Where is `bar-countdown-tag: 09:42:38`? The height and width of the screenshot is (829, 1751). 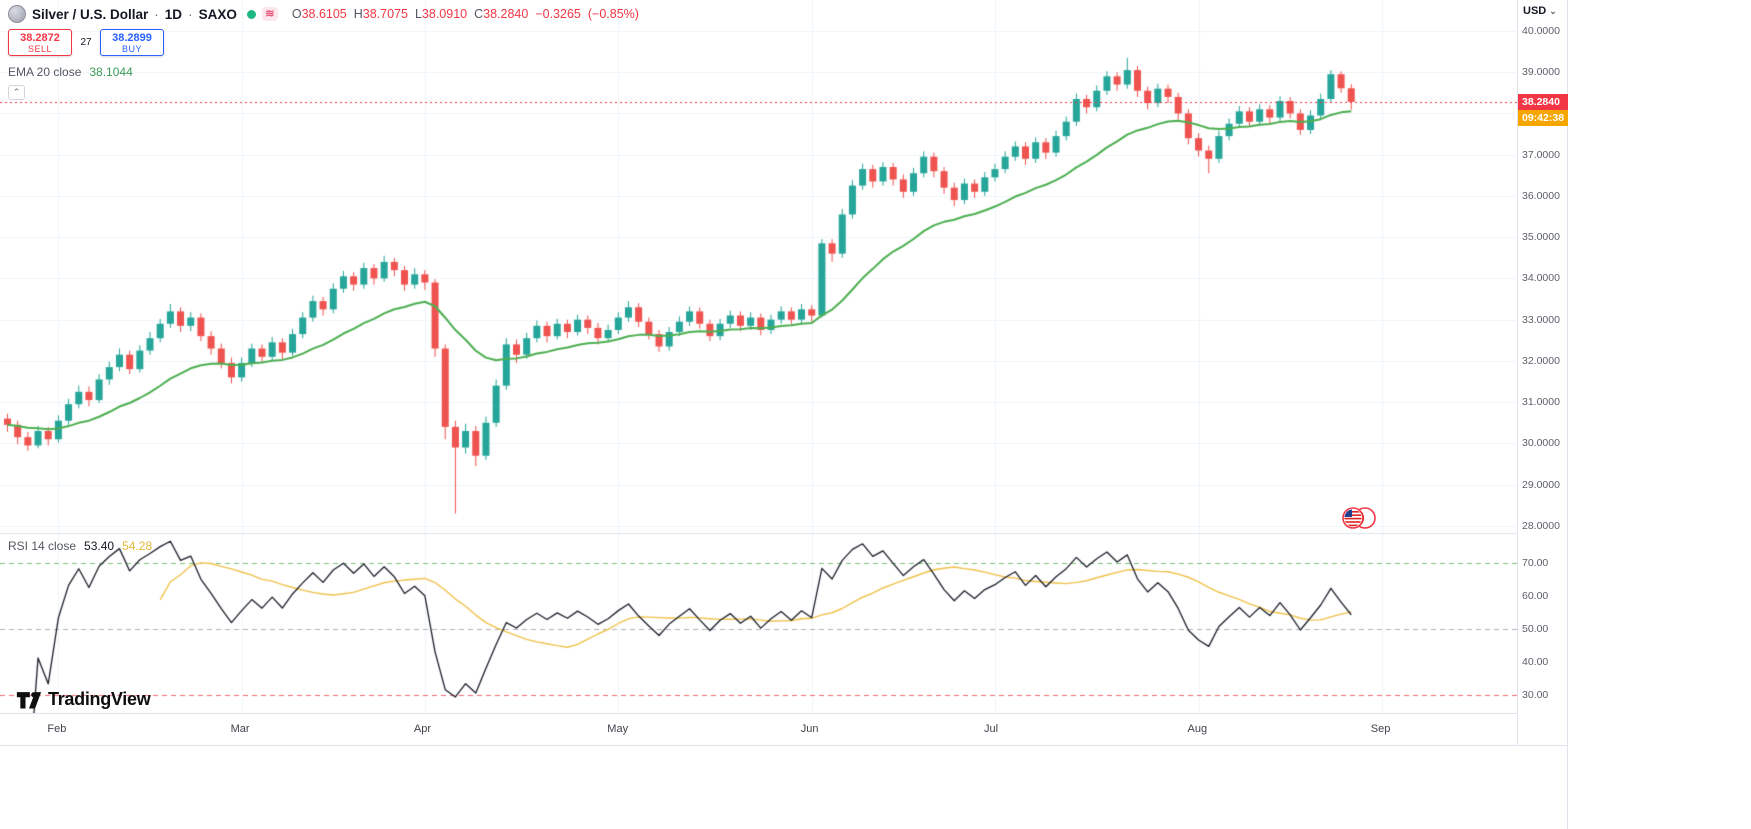
bar-countdown-tag: 09:42:38 is located at coordinates (1543, 117).